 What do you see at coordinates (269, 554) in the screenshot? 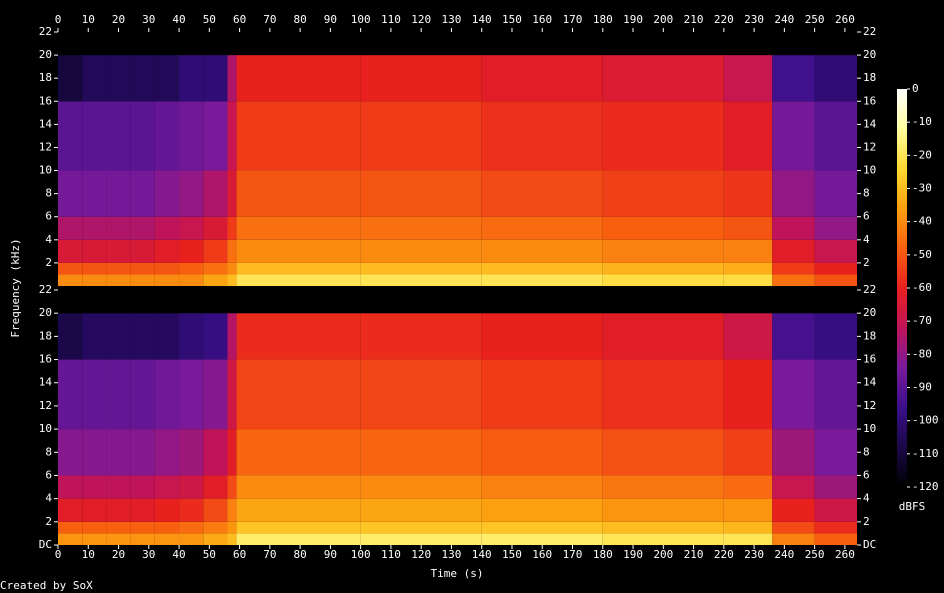
I see `x-tick-label: 70` at bounding box center [269, 554].